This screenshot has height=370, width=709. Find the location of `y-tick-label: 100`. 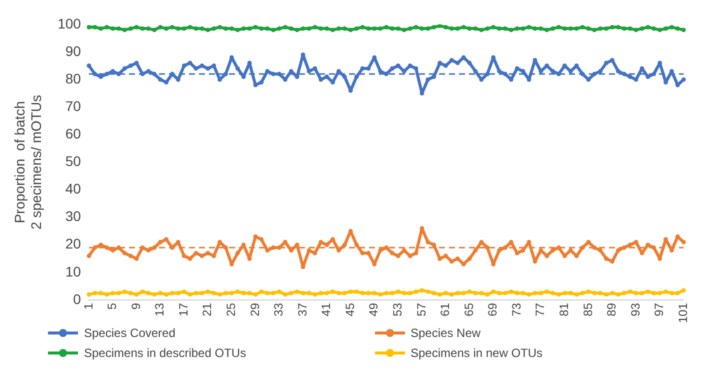

y-tick-label: 100 is located at coordinates (70, 23).